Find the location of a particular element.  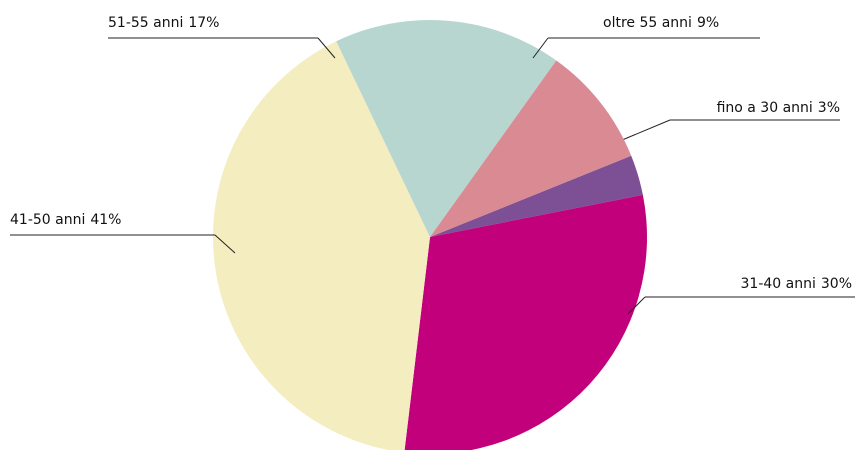

slice-label: 41-50 anni 41% is located at coordinates (65, 220).